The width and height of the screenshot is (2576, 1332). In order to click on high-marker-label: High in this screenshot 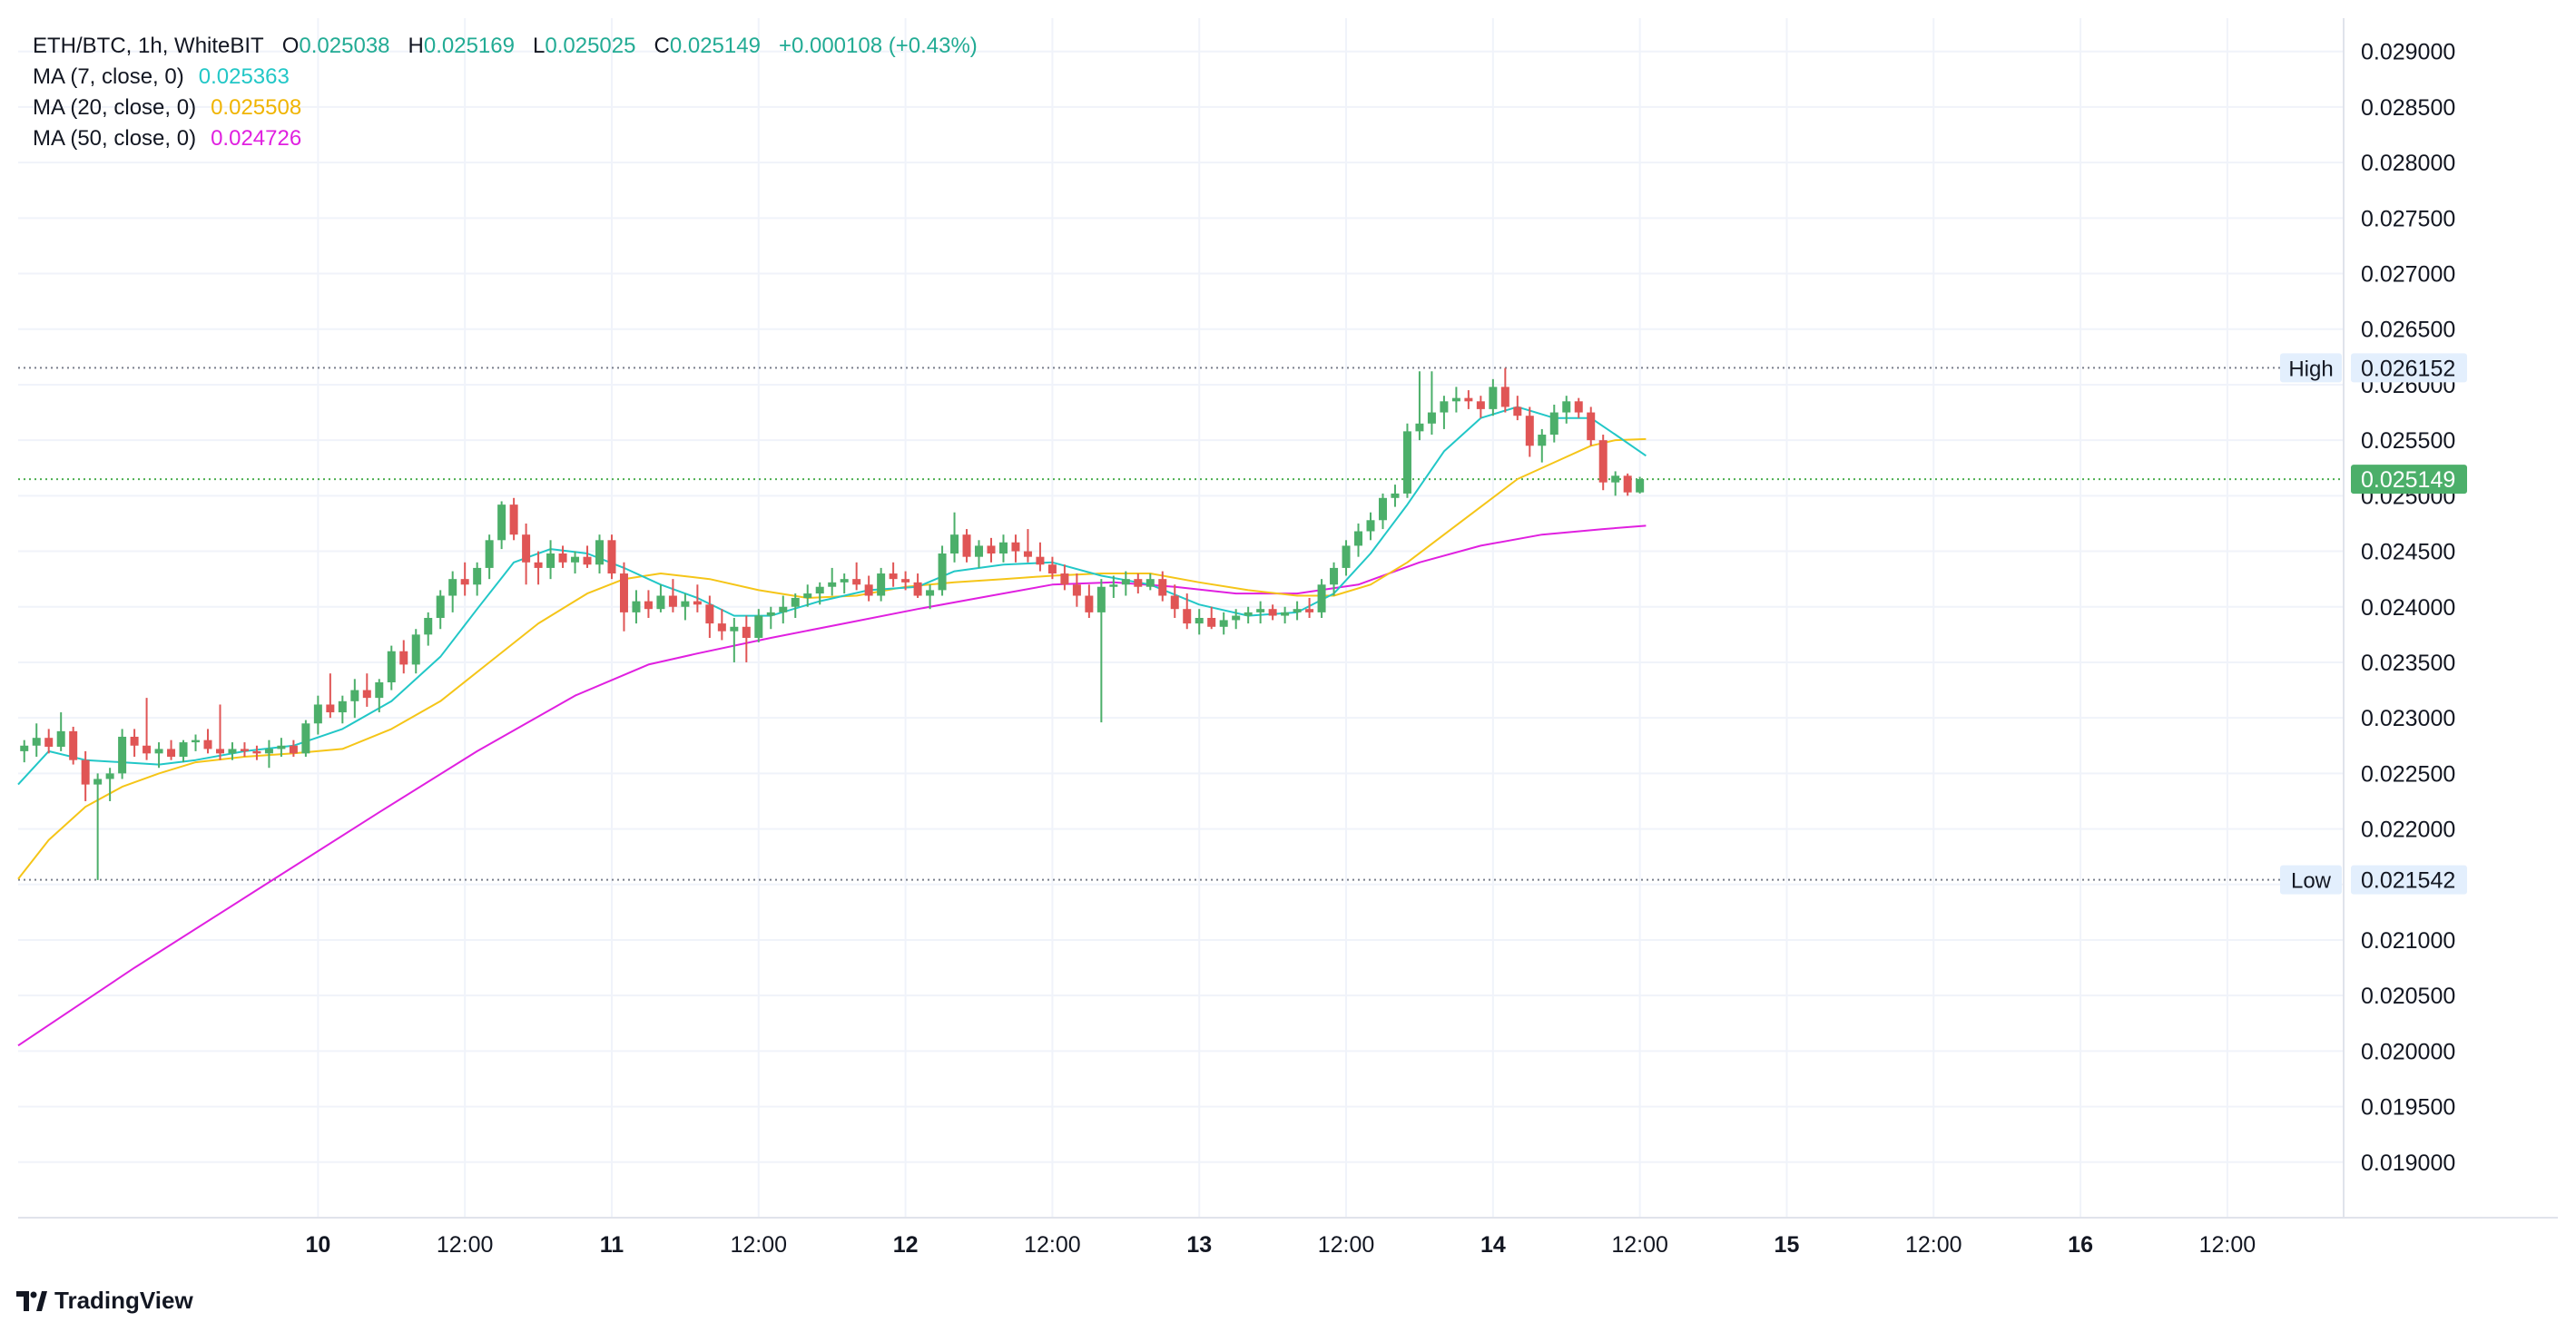, I will do `click(2310, 369)`.